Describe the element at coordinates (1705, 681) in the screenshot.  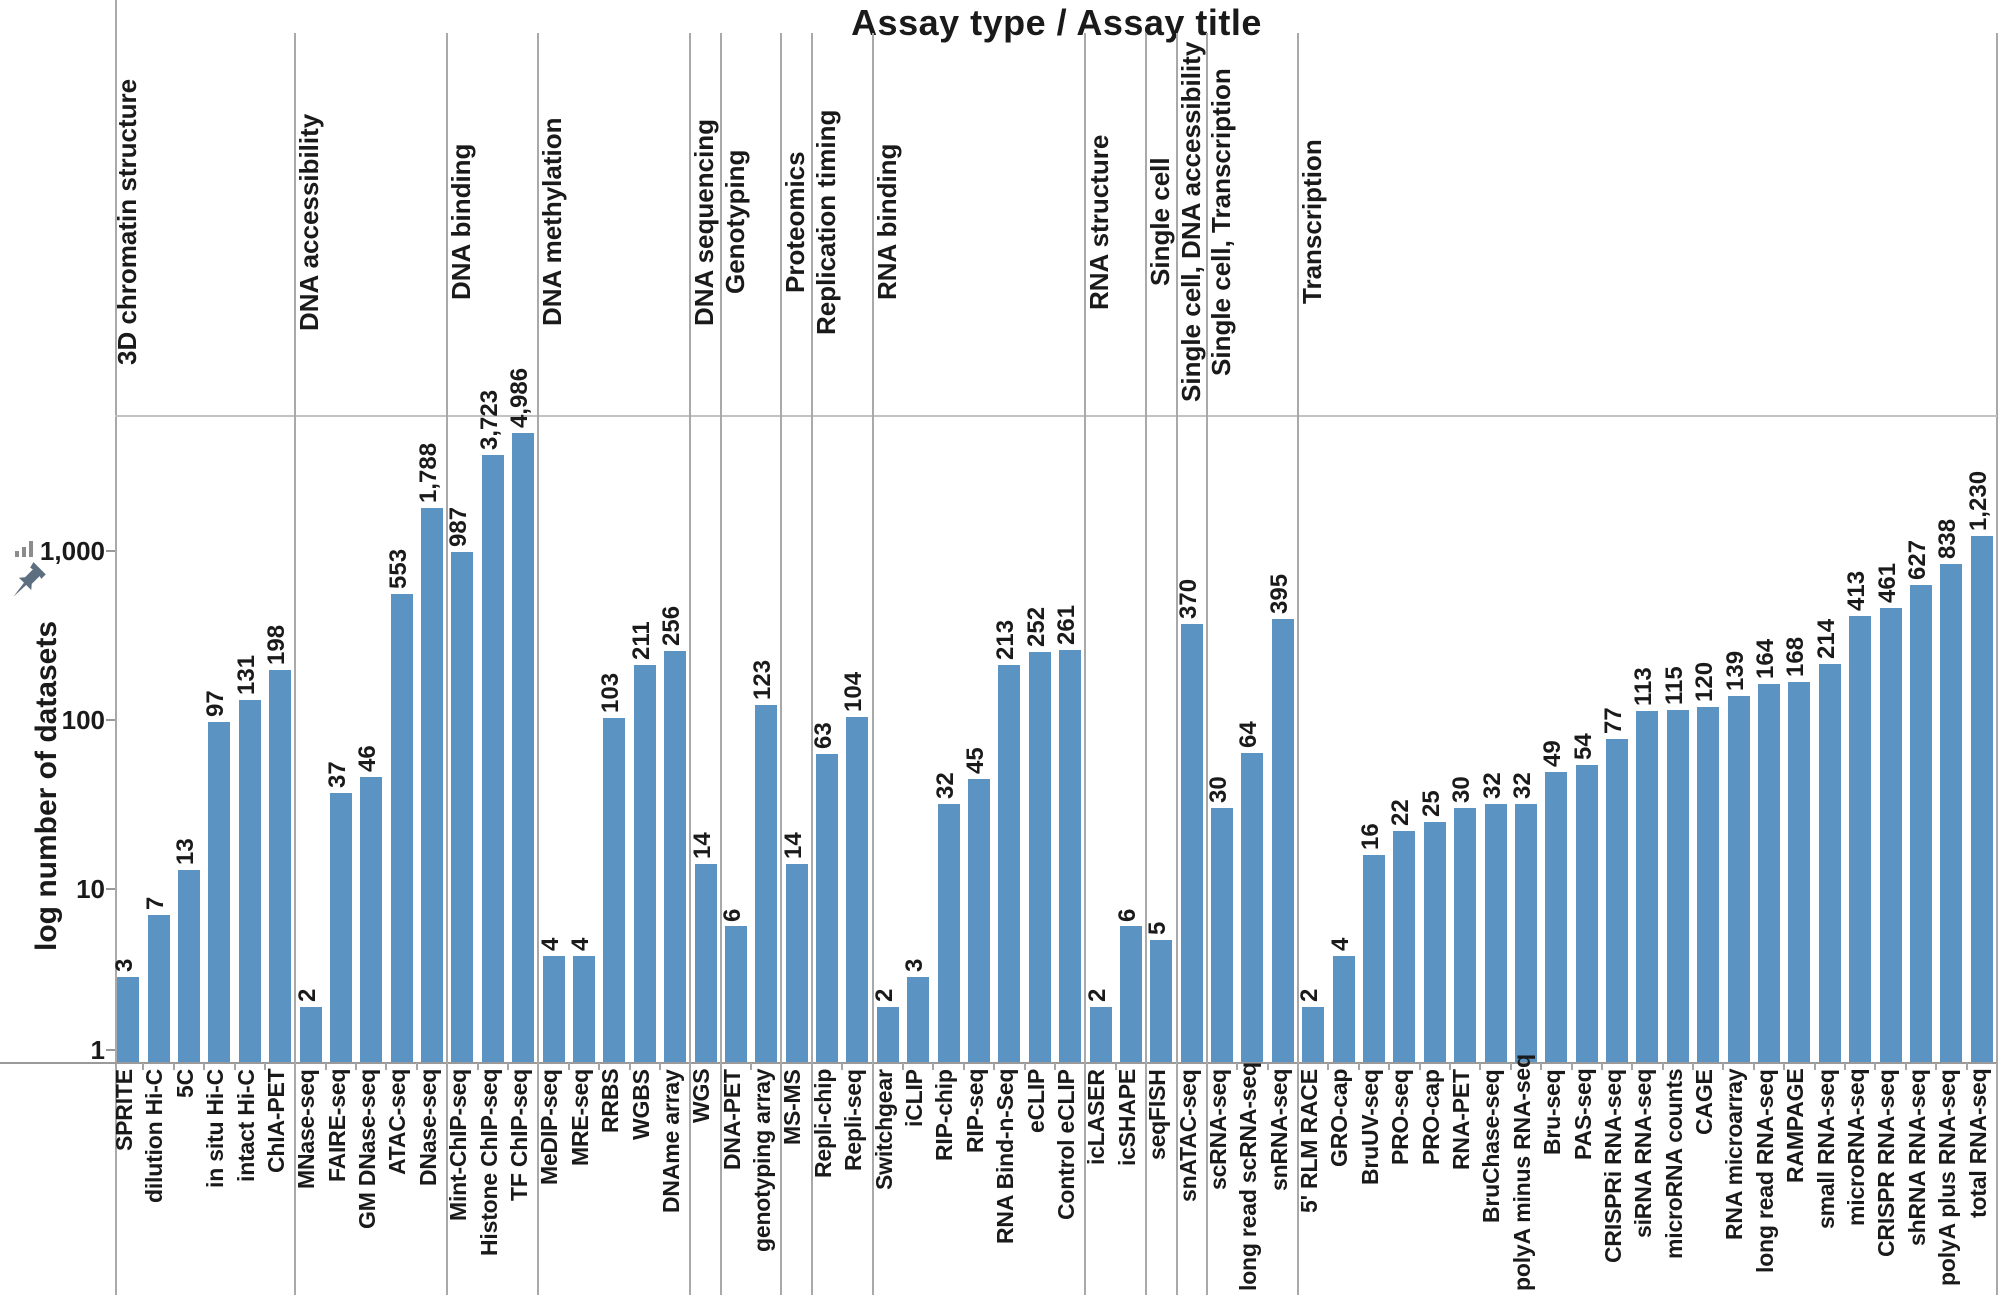
I see `bar-value-label: 120` at that location.